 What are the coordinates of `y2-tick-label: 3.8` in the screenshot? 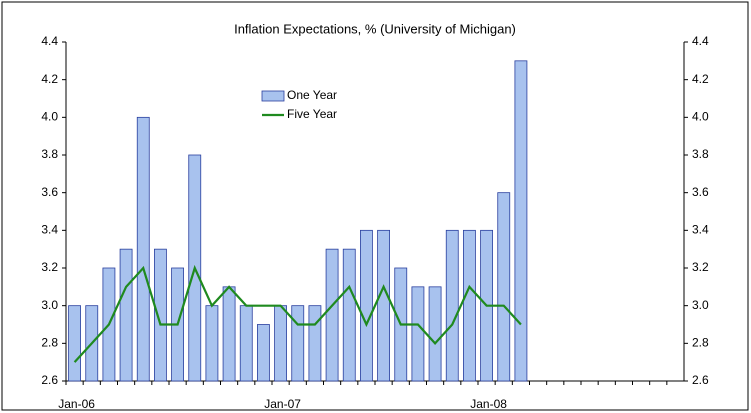 It's located at (700, 154).